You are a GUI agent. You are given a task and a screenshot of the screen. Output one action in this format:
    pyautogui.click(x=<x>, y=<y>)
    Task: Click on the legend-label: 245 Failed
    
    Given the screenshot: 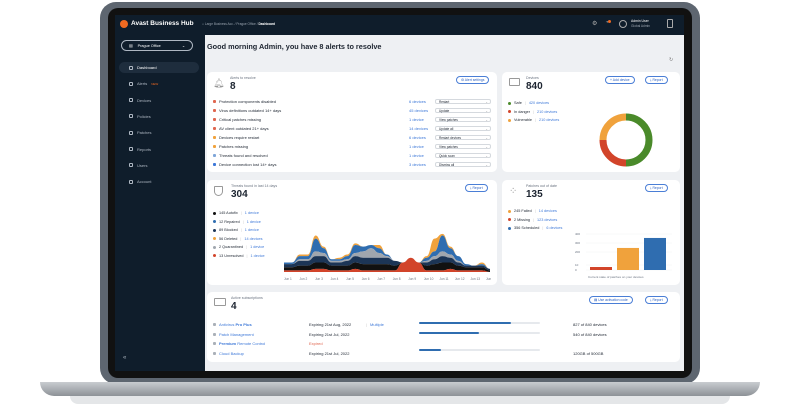 What is the action you would take?
    pyautogui.click(x=523, y=211)
    